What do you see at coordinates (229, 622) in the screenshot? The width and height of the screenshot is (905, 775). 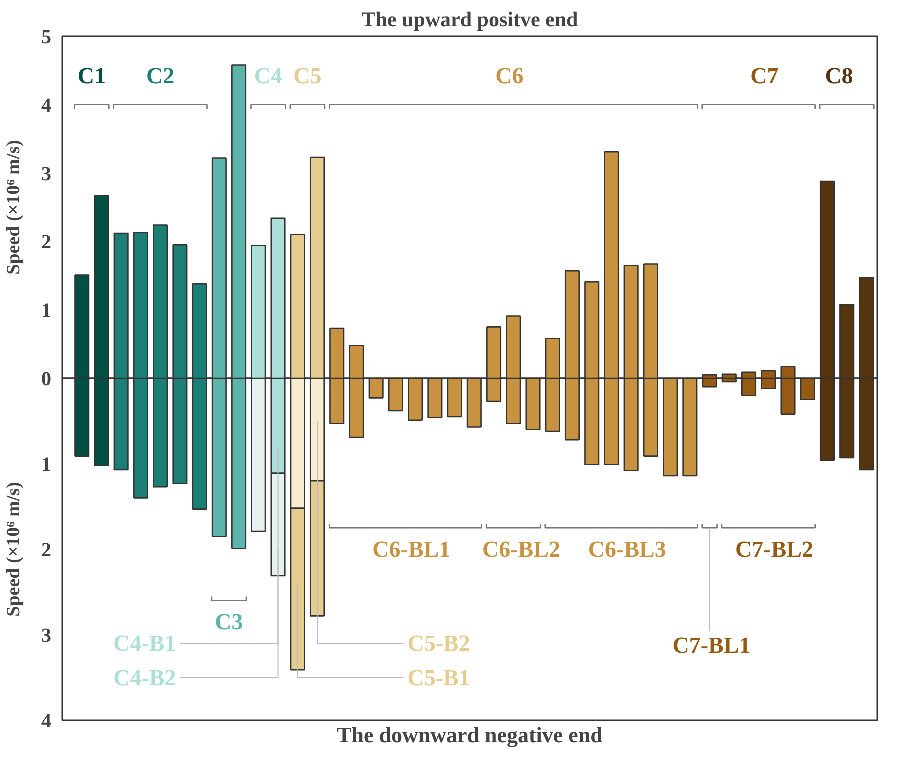 I see `annotation: C3` at bounding box center [229, 622].